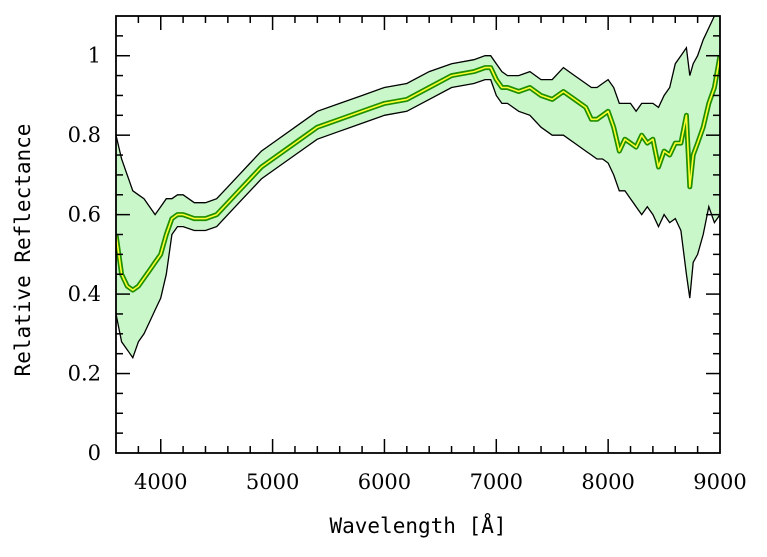 The height and width of the screenshot is (557, 767). What do you see at coordinates (84, 215) in the screenshot?
I see `y-tick-label: 0.6` at bounding box center [84, 215].